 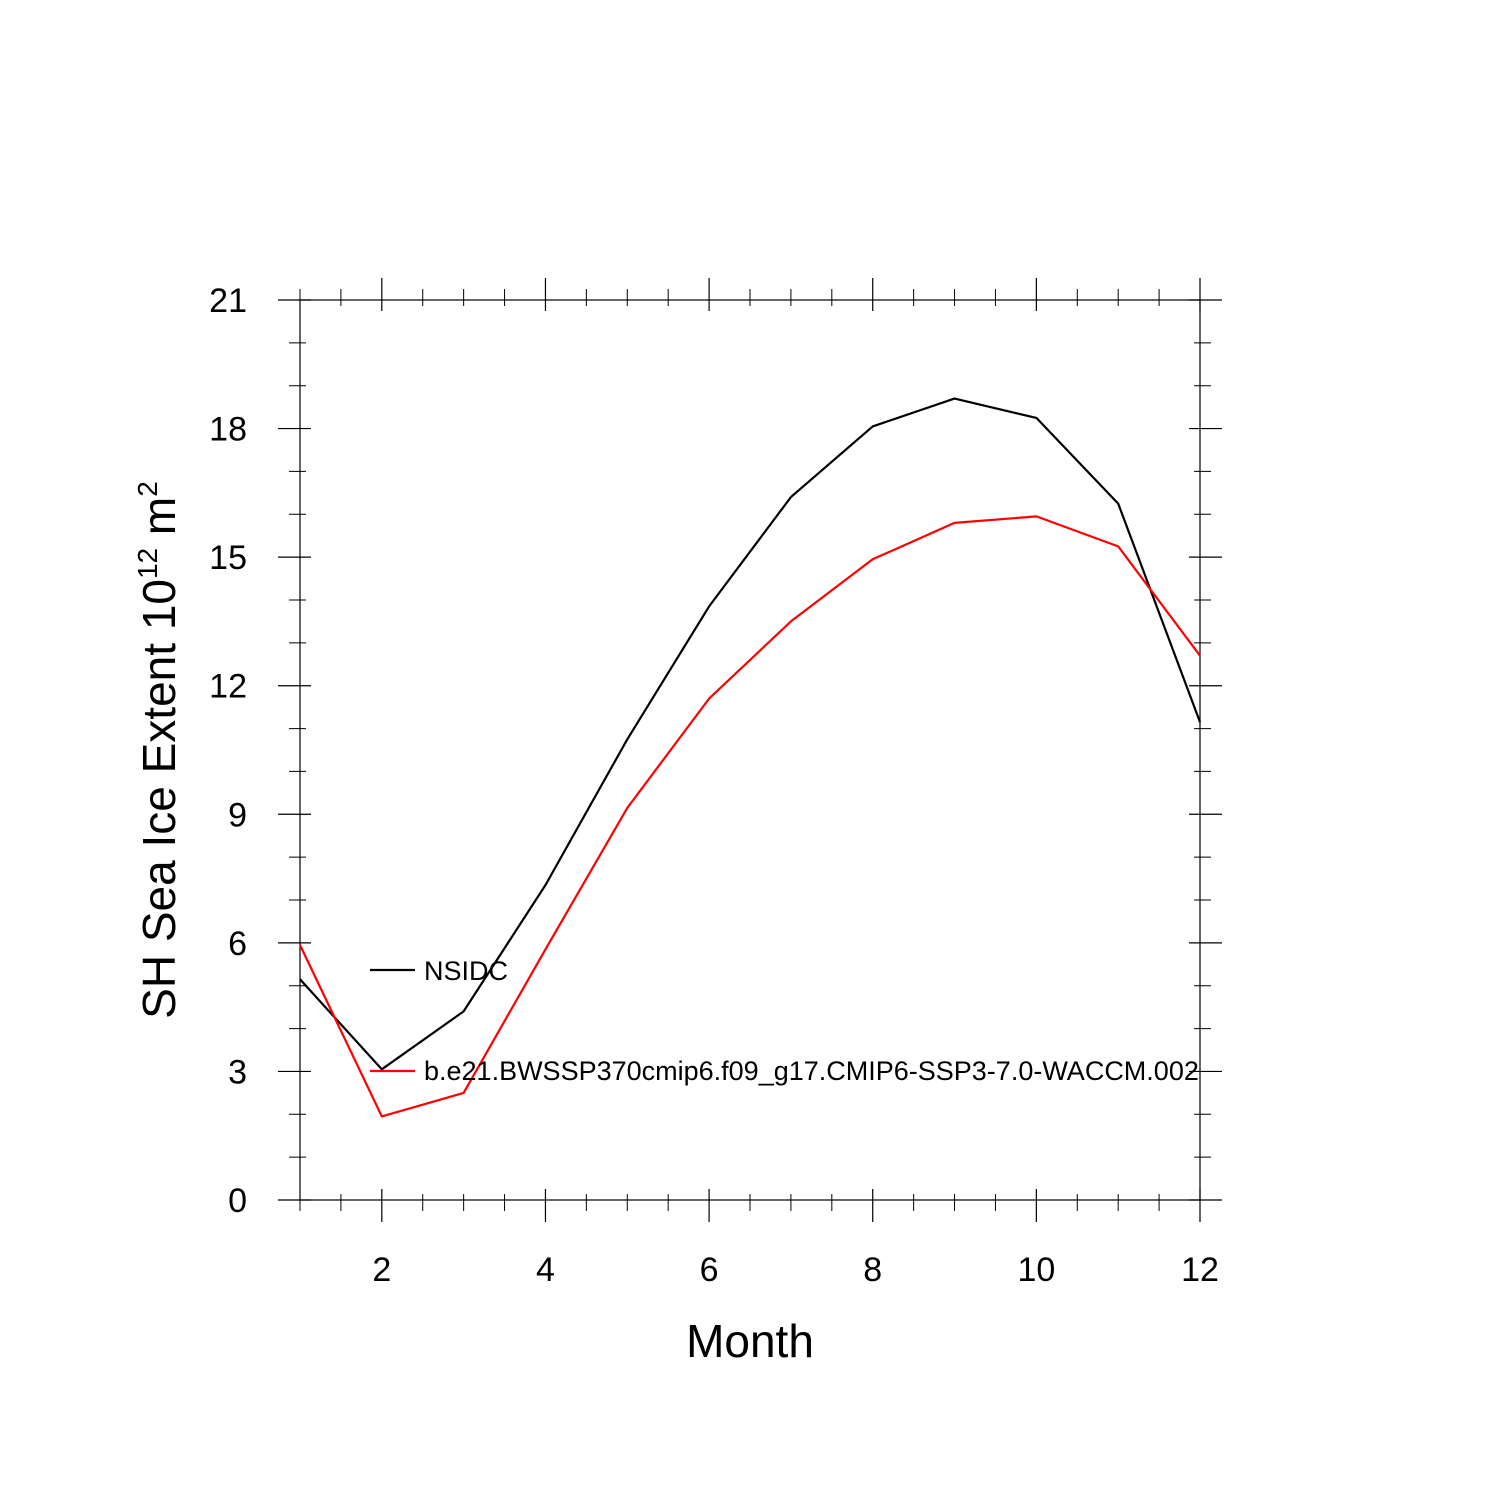 What do you see at coordinates (237, 1072) in the screenshot?
I see `y-tick-label: 3` at bounding box center [237, 1072].